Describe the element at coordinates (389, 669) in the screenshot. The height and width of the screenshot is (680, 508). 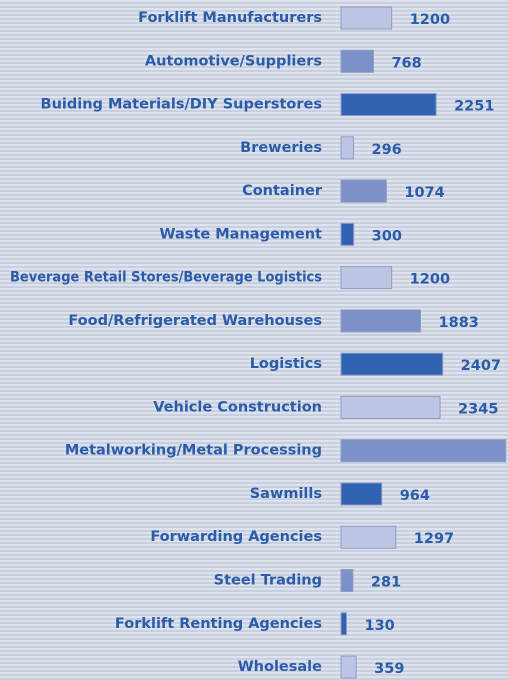
I see `value-label: 359` at that location.